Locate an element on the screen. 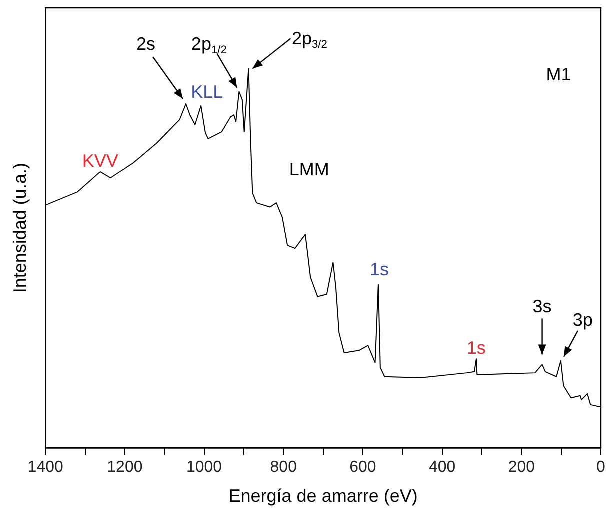 This screenshot has width=606, height=518. annotation: KVV is located at coordinates (100, 160).